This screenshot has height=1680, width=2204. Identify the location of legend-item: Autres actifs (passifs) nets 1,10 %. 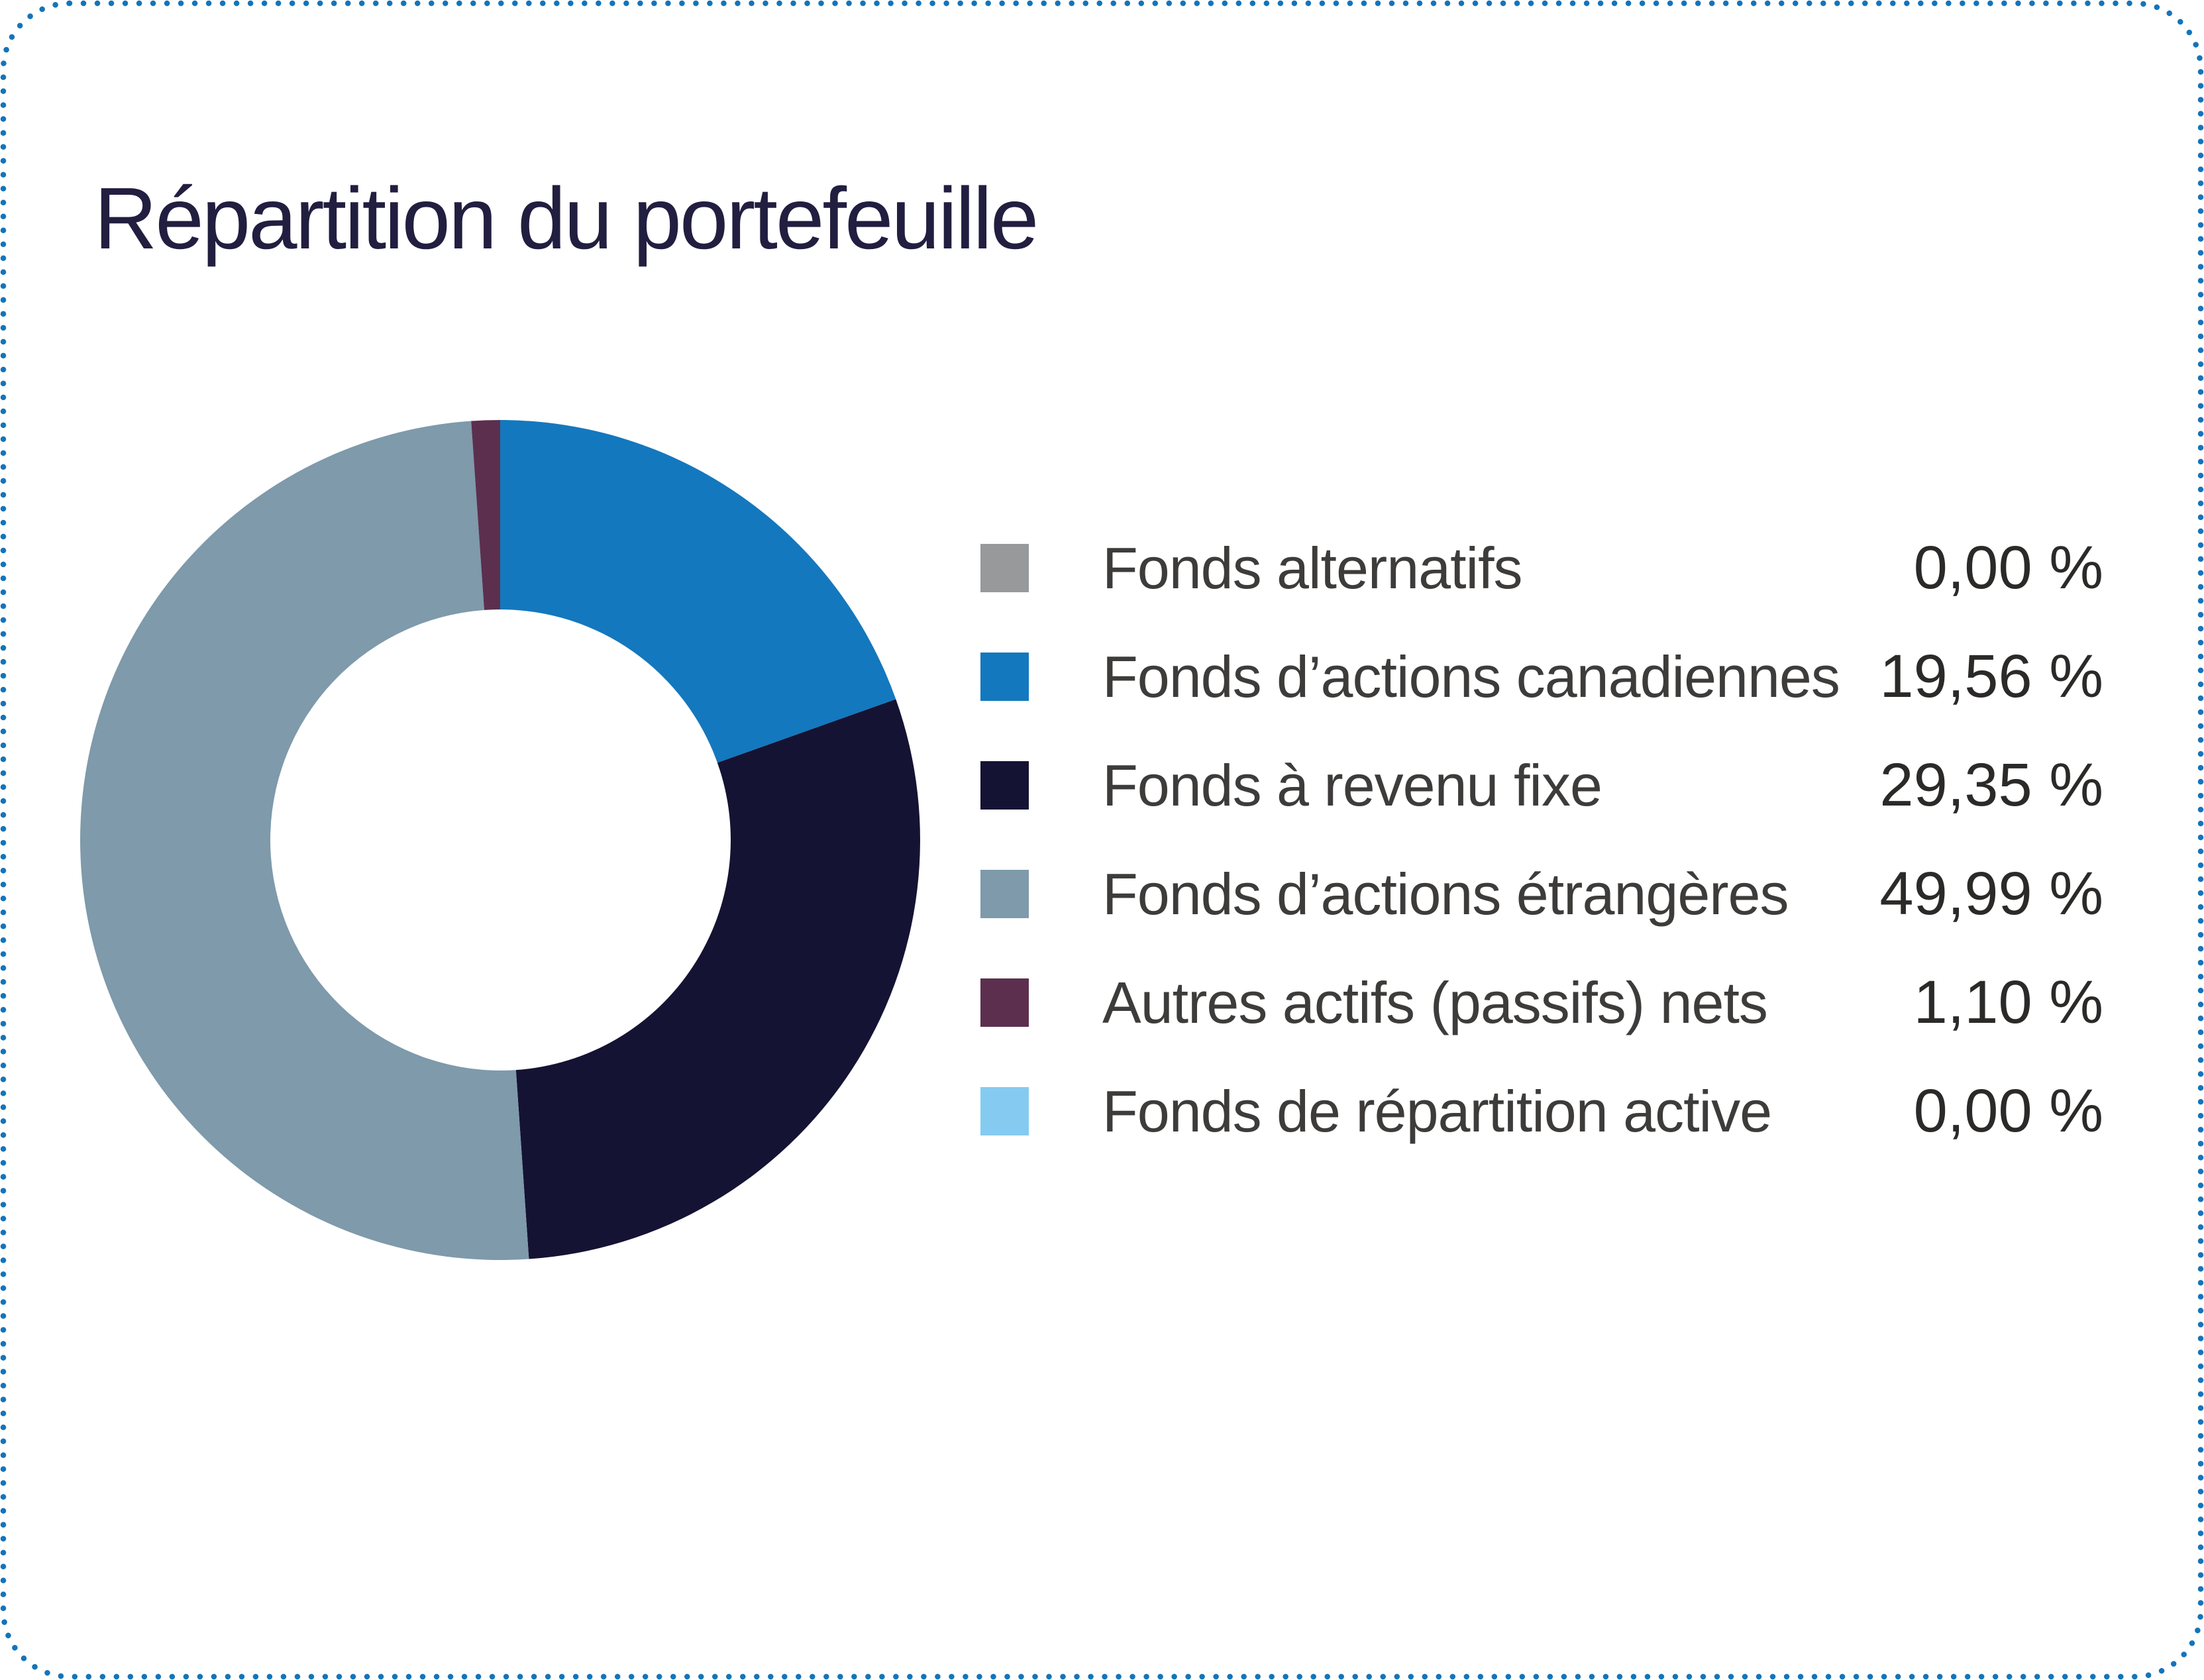
(1541, 1002).